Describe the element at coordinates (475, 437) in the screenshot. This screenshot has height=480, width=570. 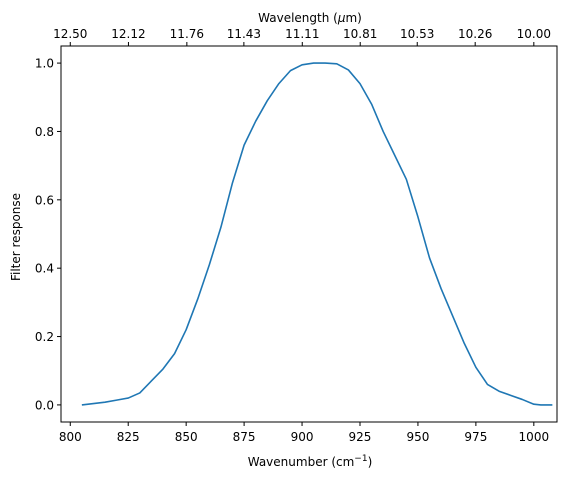
I see `x-tick-label: 975` at that location.